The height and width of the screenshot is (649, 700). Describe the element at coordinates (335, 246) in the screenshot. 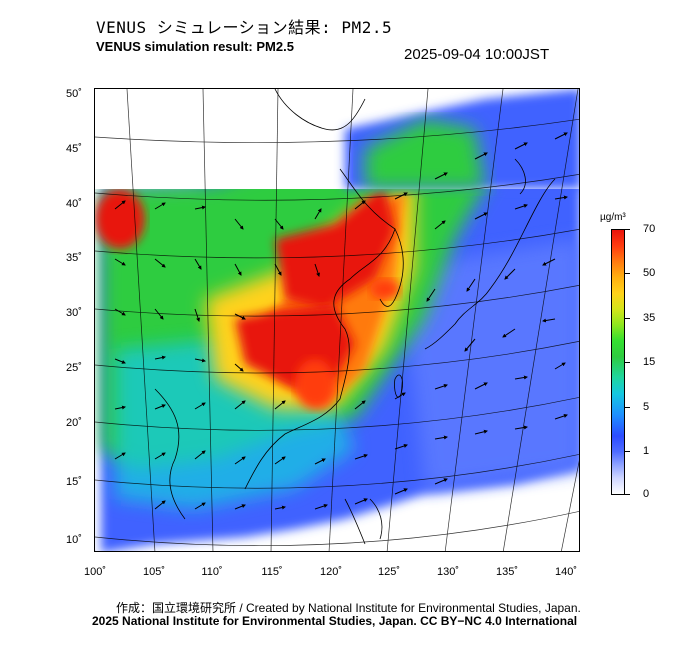

I see `red-core-north` at that location.